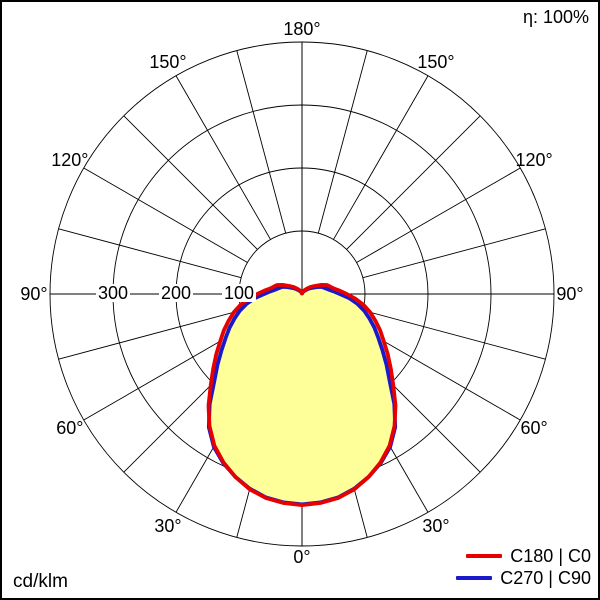 The width and height of the screenshot is (600, 600). I want to click on grid-radial-105-left, so click(150, 253).